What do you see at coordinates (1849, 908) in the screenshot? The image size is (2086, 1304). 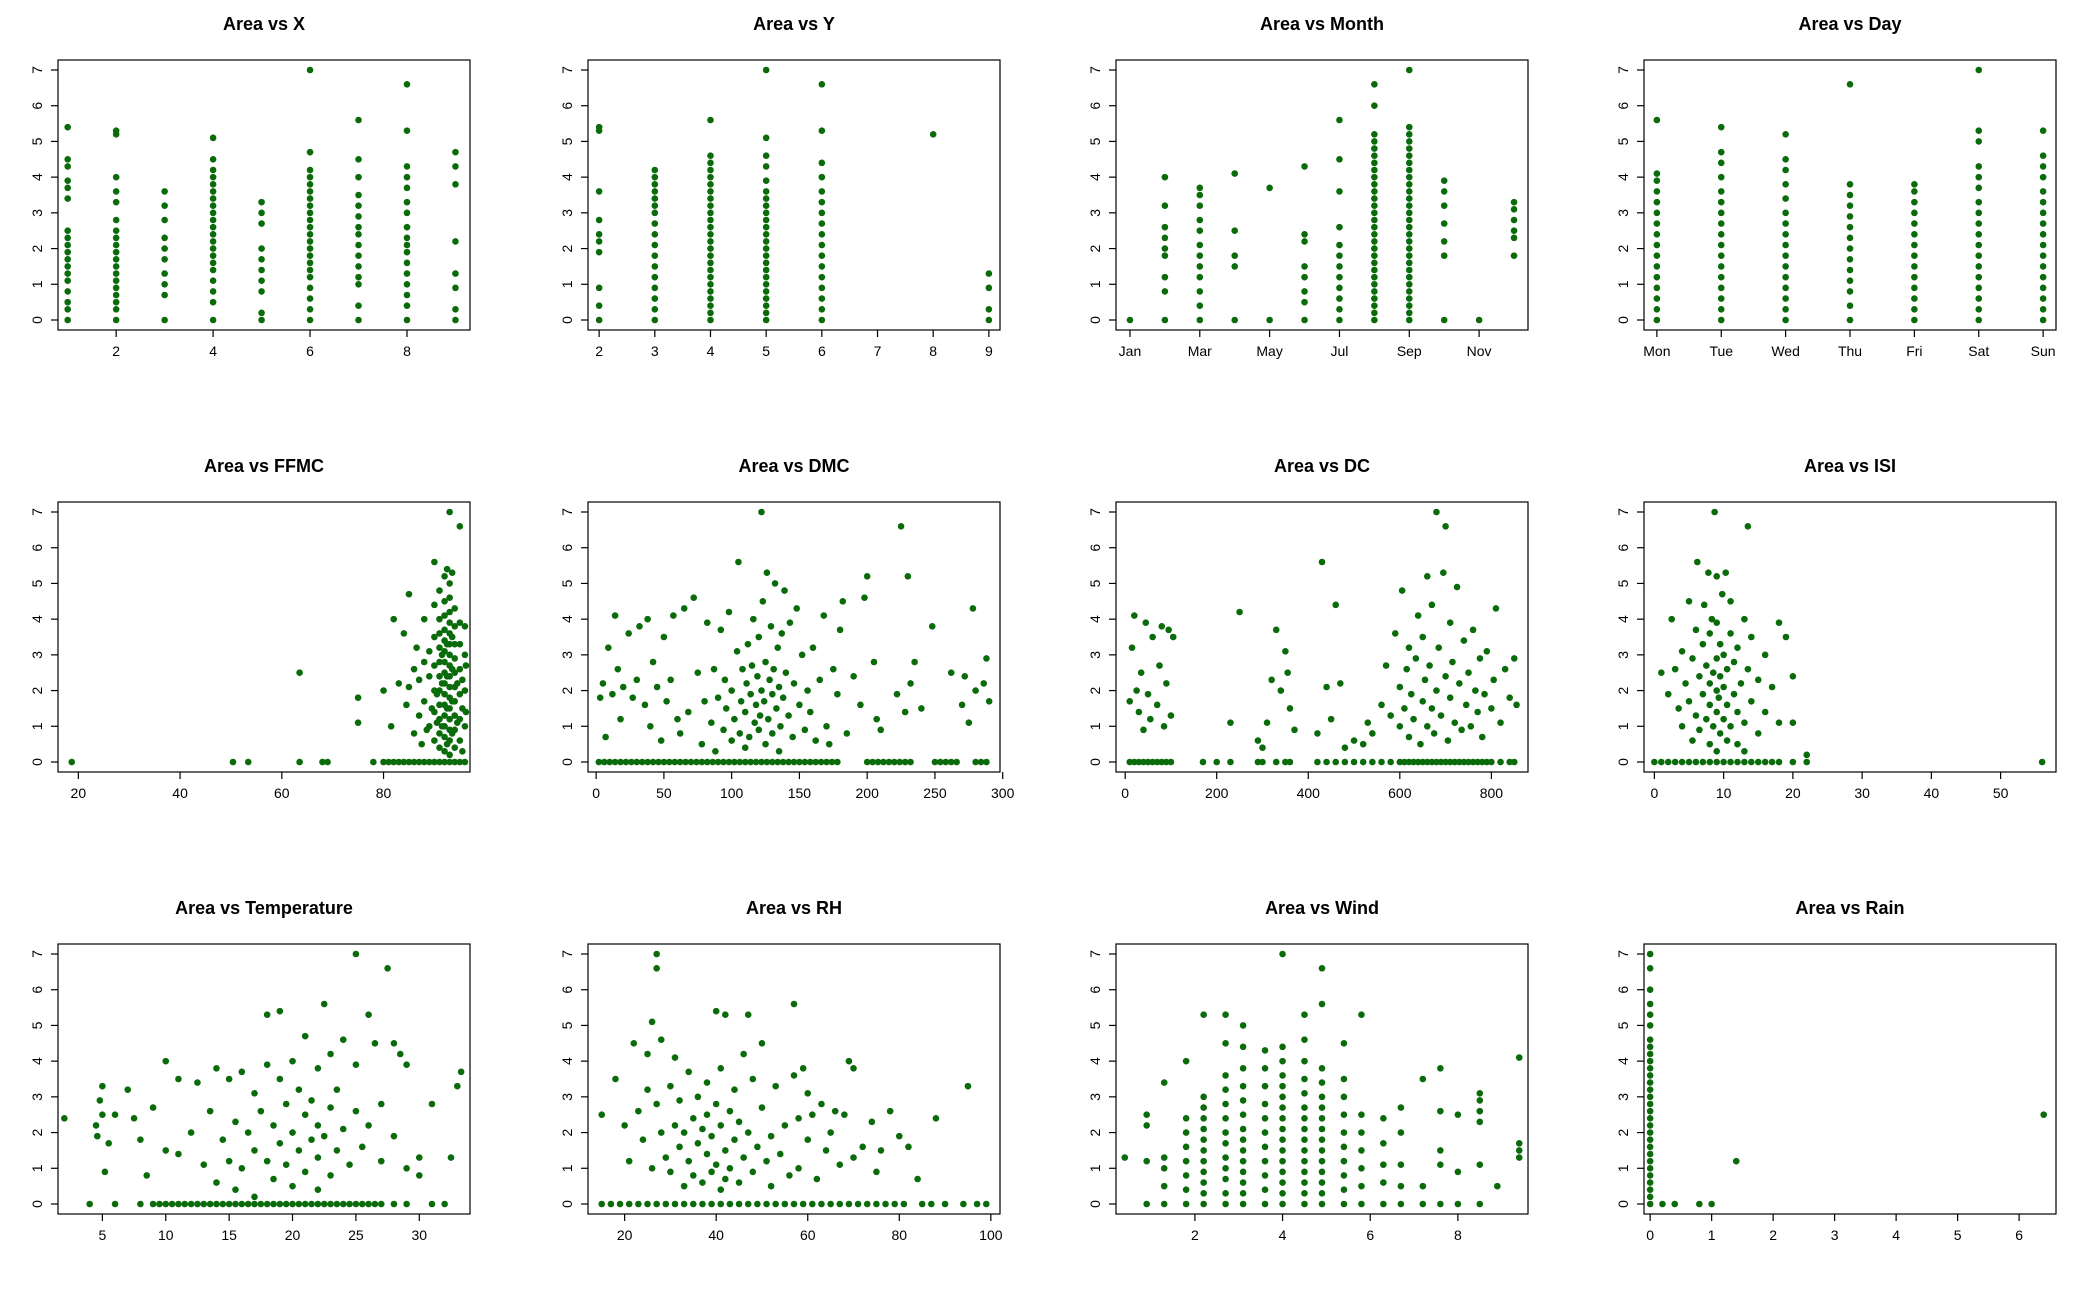 I see `chart-title: Area vs Rain` at bounding box center [1849, 908].